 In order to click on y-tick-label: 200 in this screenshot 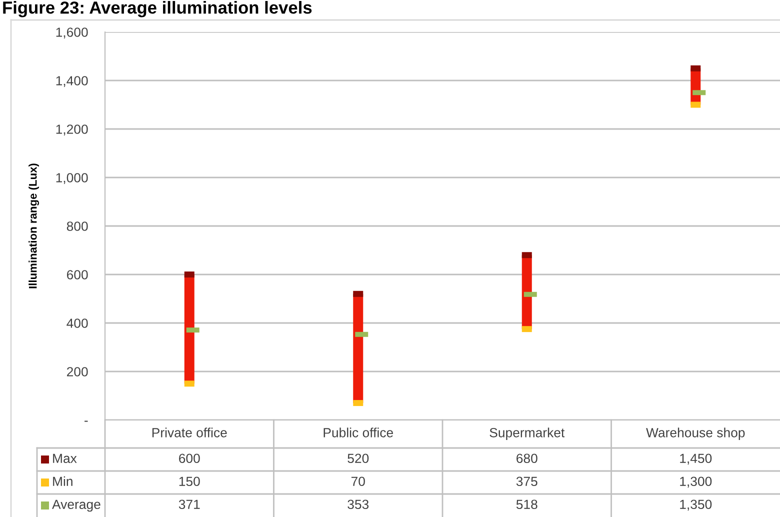, I will do `click(77, 371)`.